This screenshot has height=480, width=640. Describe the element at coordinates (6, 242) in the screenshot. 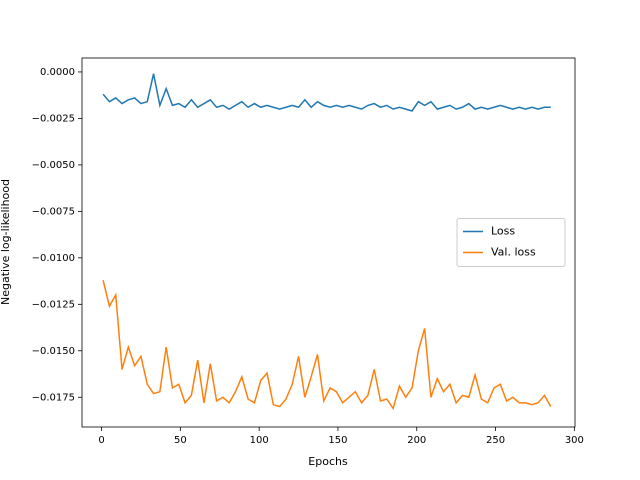

I see `y-axis-label: Negative log-likelihood` at that location.